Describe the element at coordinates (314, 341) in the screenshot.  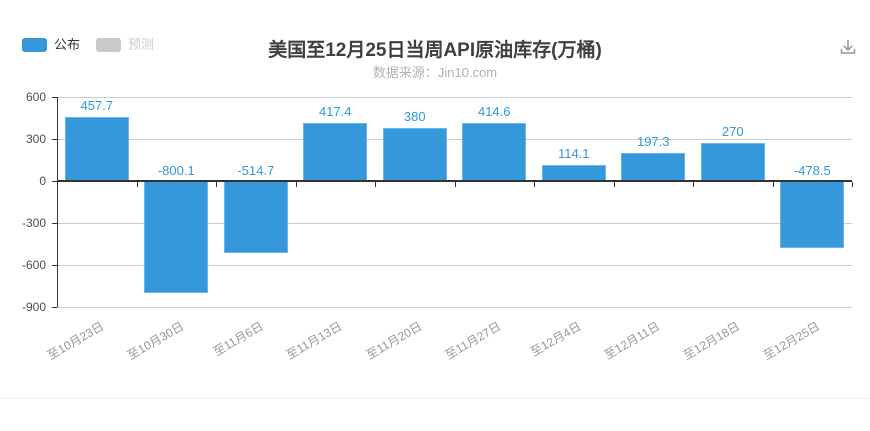
I see `x-axis-label: 至11月13日` at that location.